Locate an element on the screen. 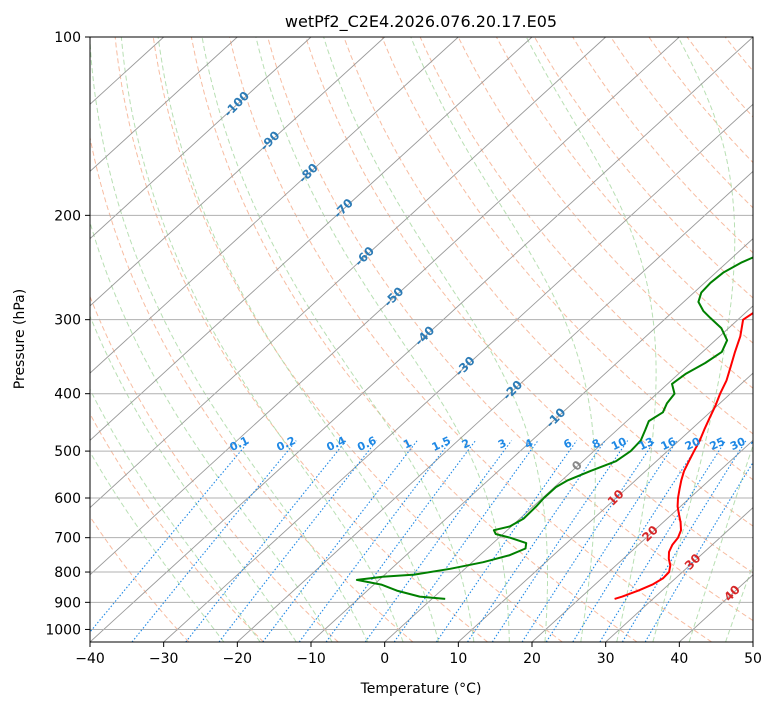 The height and width of the screenshot is (713, 775). chart-title: wetPf2_C2E4.2026.076.20.17.E05 is located at coordinates (421, 22).